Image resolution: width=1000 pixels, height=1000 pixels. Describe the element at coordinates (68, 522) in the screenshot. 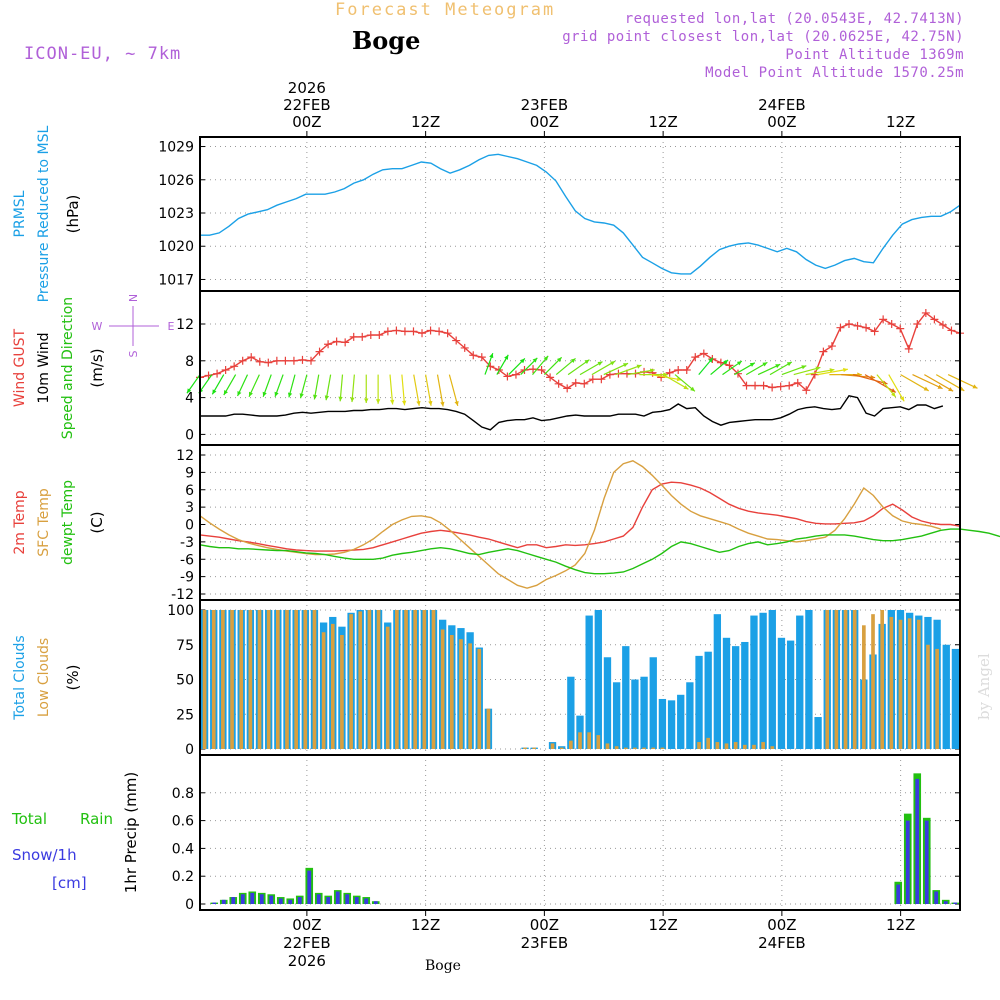

I see `temperature-axis-label: dewpt Temp` at that location.